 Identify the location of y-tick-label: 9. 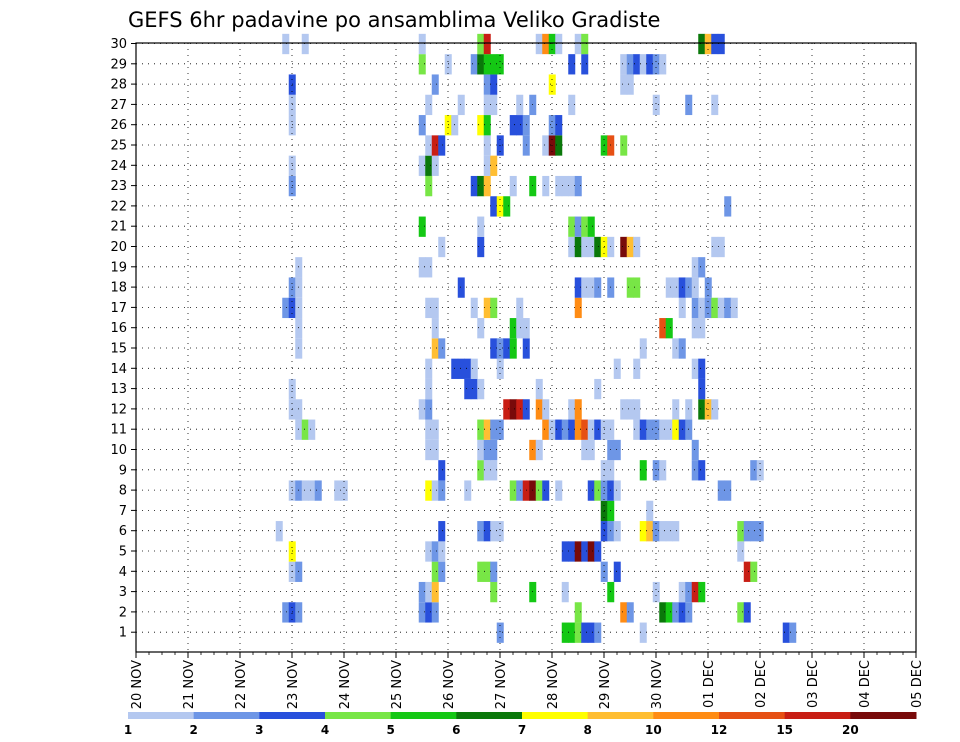
(123, 470).